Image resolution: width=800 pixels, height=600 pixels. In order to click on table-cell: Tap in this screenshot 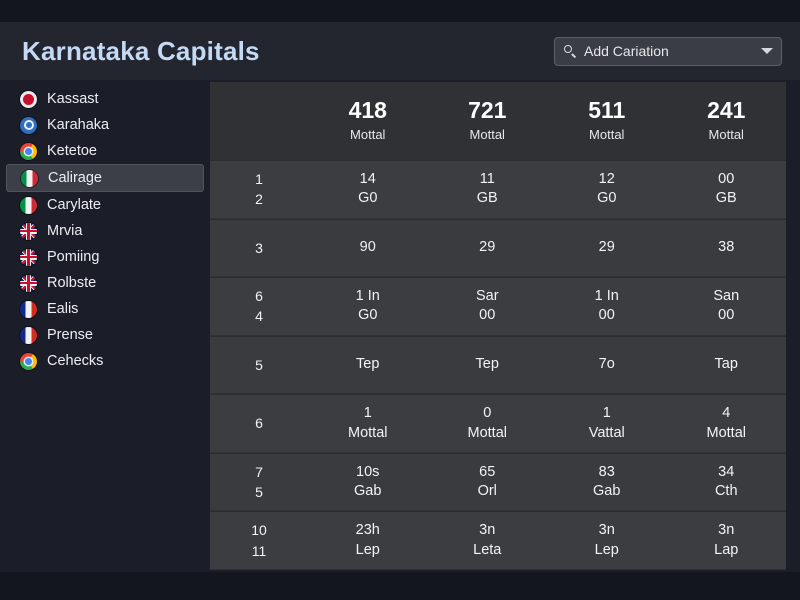, I will do `click(727, 365)`.